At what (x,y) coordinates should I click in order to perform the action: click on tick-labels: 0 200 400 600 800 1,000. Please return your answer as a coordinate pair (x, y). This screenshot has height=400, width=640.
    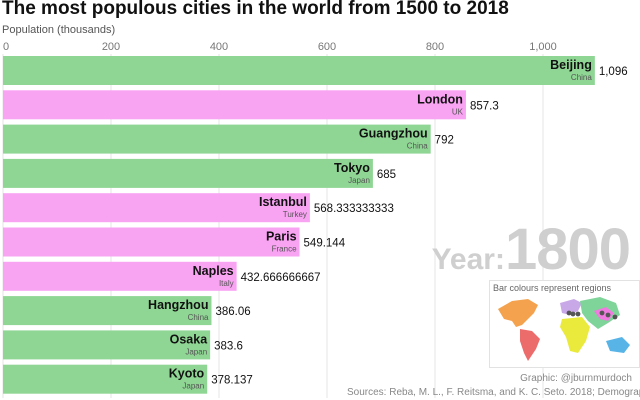
    Looking at the image, I should click on (280, 47).